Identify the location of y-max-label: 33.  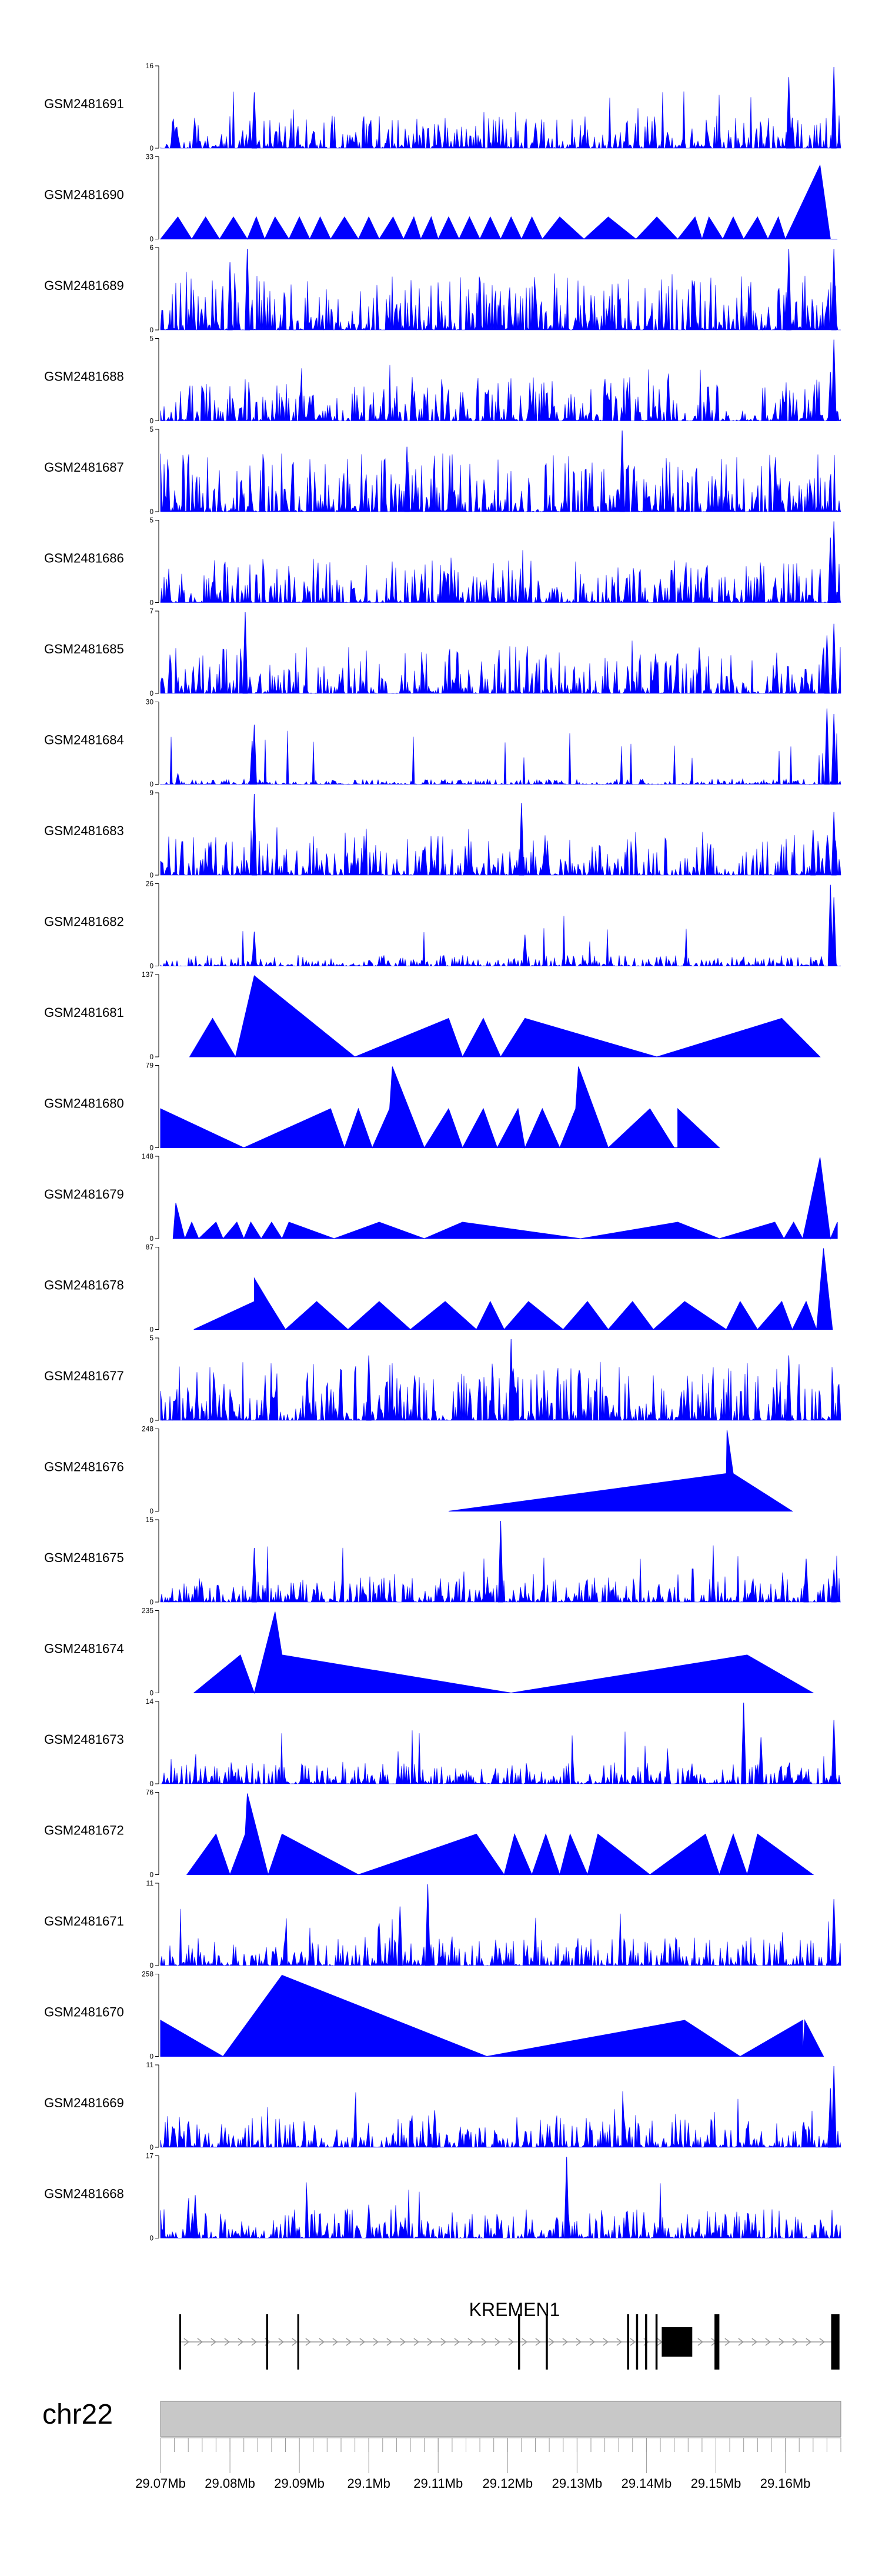
(150, 157).